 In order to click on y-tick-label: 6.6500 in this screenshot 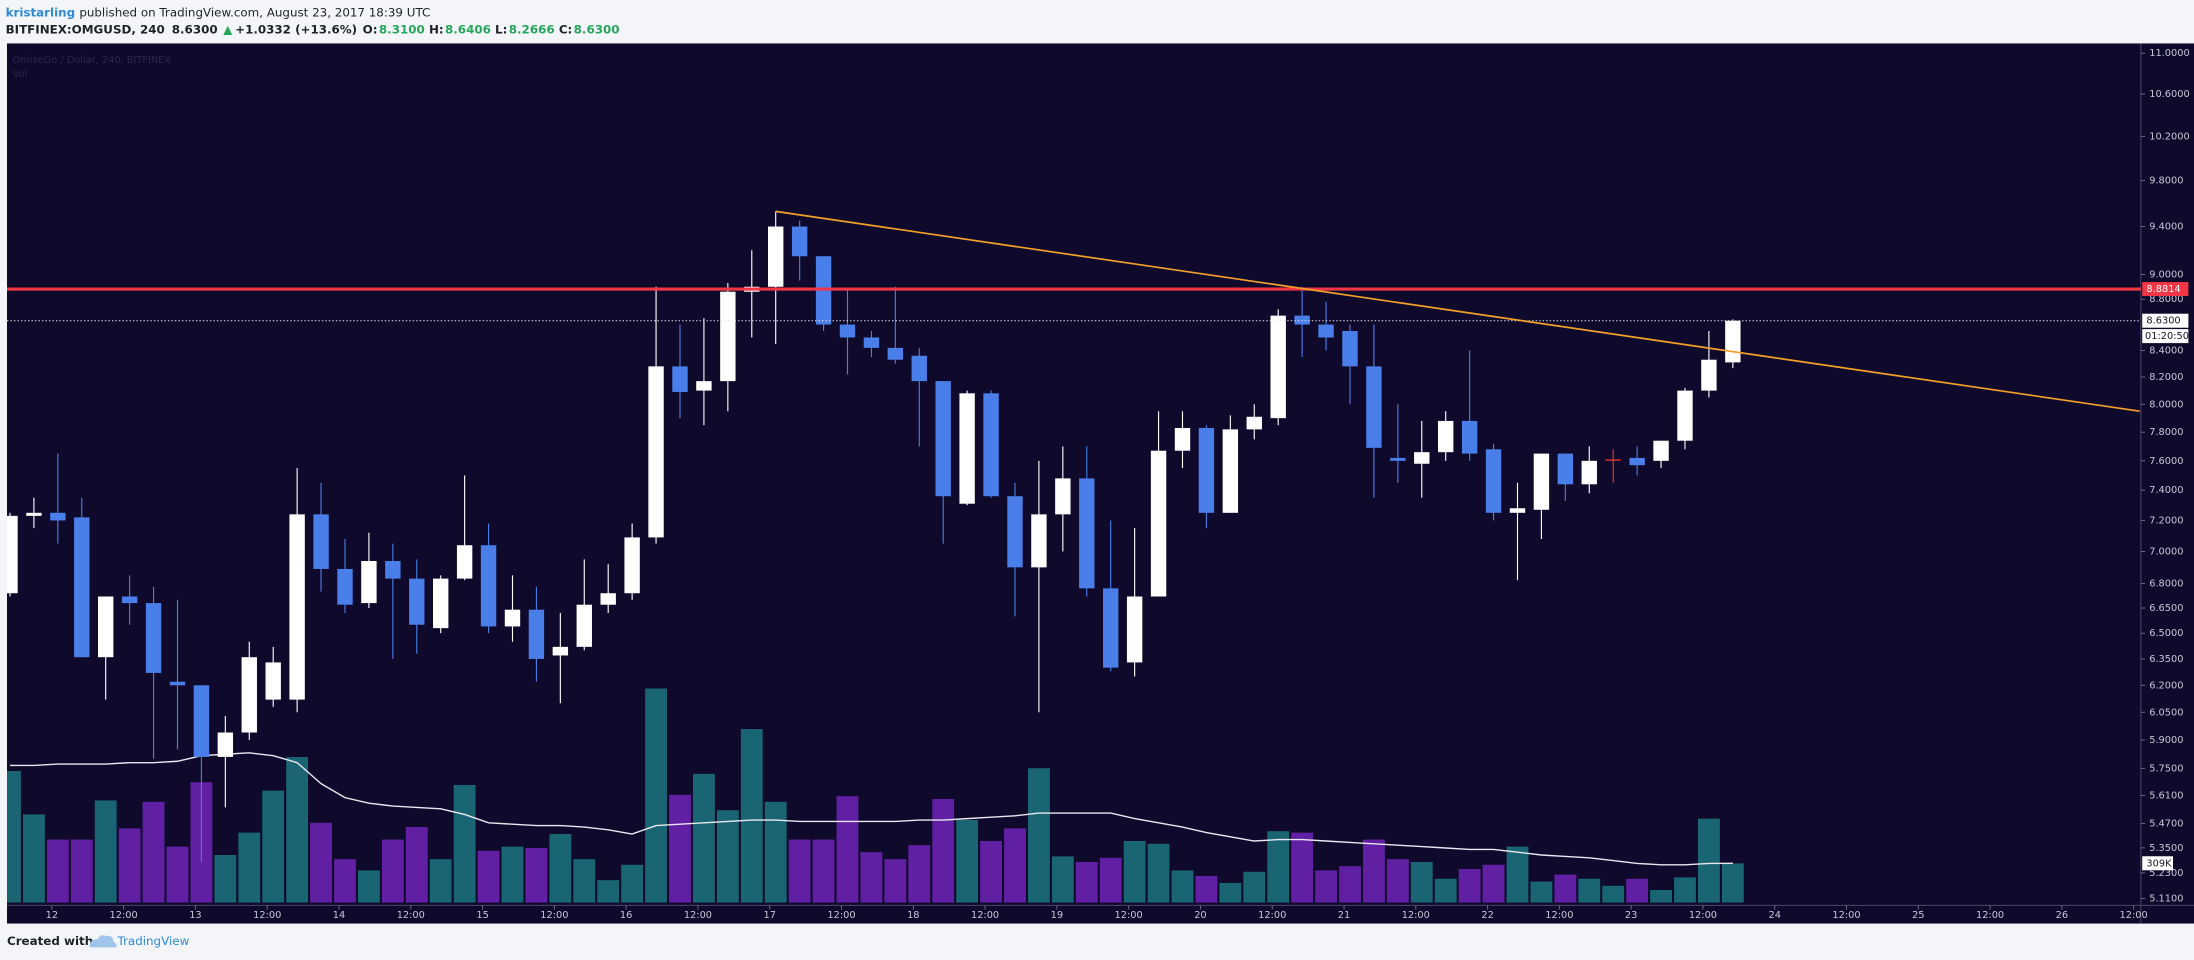, I will do `click(2166, 608)`.